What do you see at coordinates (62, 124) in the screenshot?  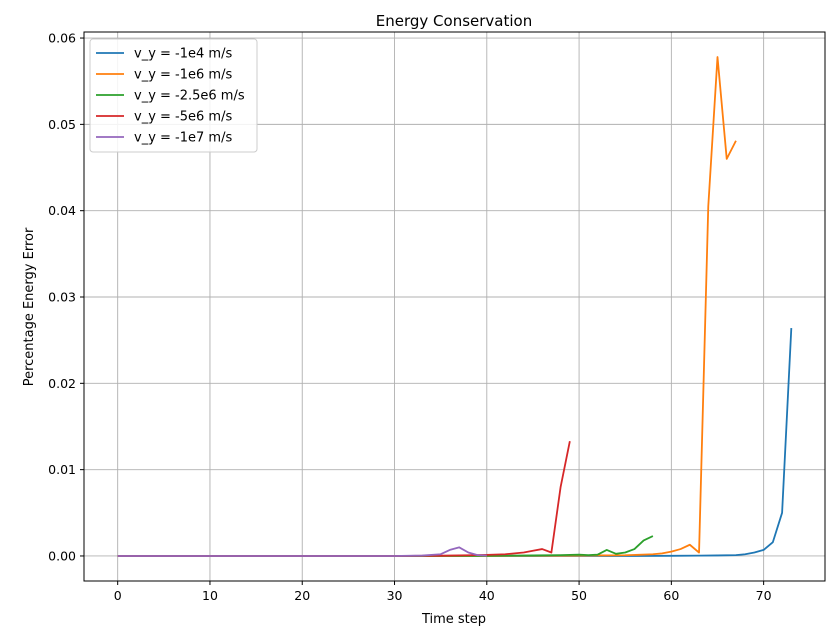 I see `y-tick-label: 0.05` at bounding box center [62, 124].